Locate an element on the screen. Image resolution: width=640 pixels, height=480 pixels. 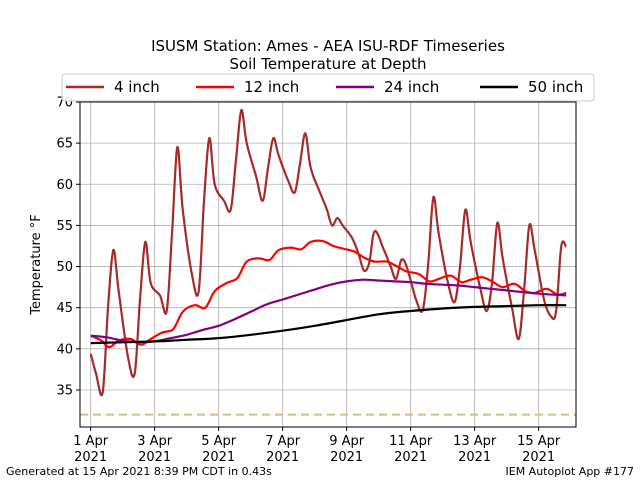
y-tick-label: 45 is located at coordinates (64, 308).